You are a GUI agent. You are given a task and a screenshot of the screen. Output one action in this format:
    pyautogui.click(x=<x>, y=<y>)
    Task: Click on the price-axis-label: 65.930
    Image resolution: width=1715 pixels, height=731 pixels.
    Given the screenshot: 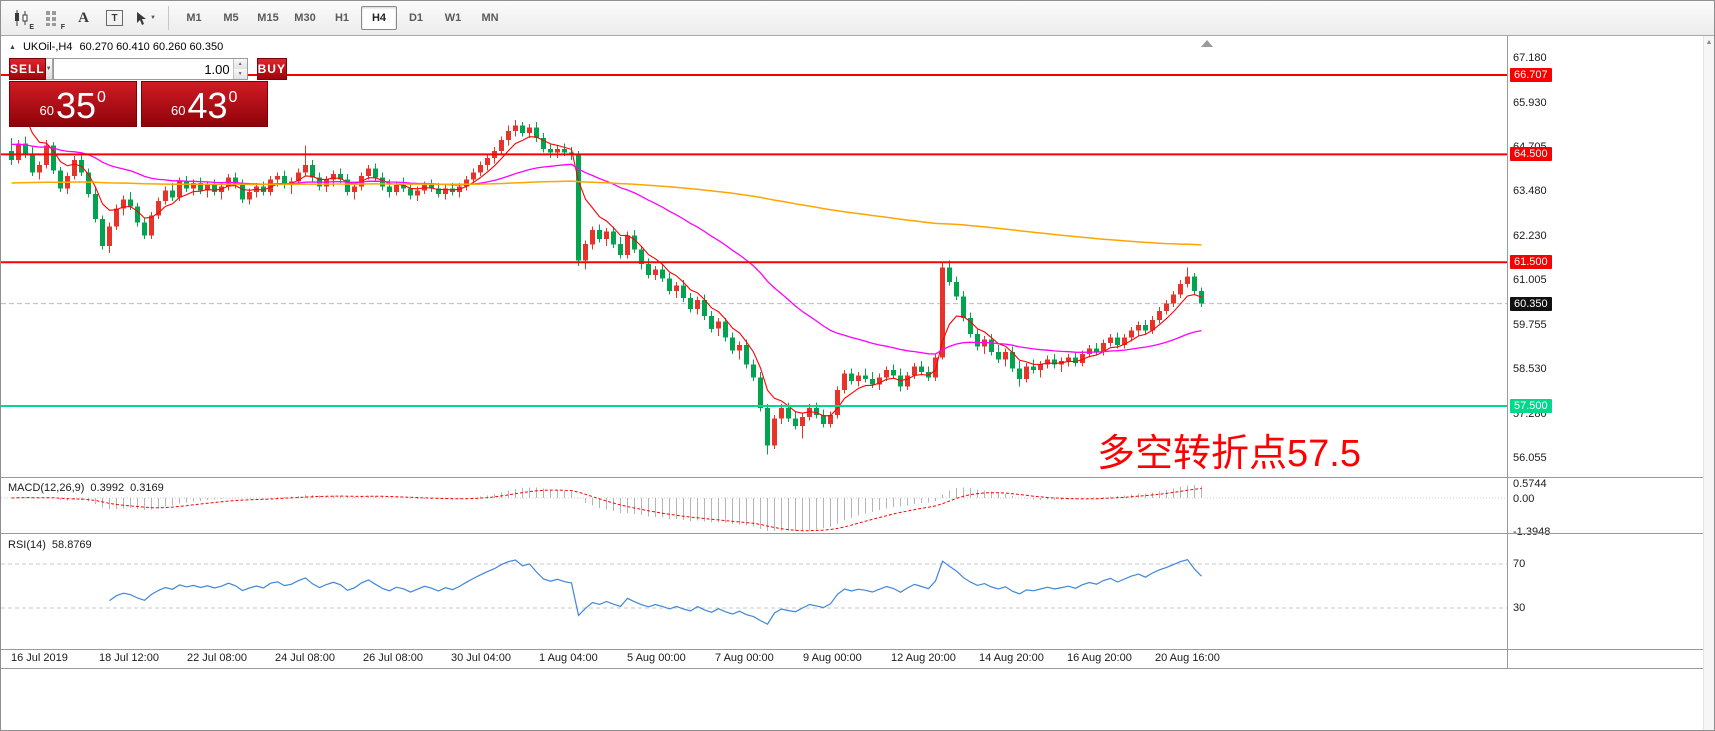 What is the action you would take?
    pyautogui.click(x=1530, y=102)
    